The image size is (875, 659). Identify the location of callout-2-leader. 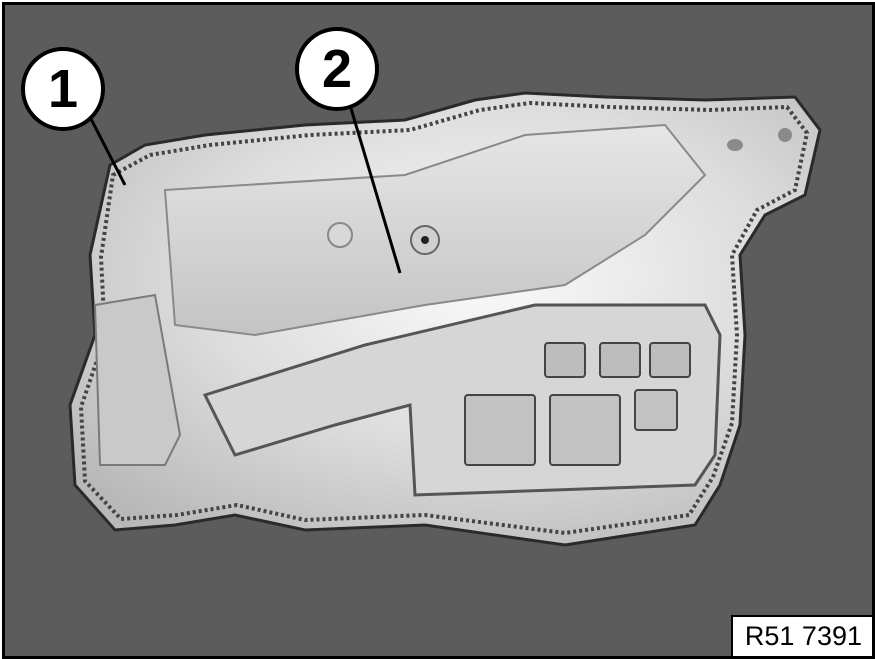
(375, 189).